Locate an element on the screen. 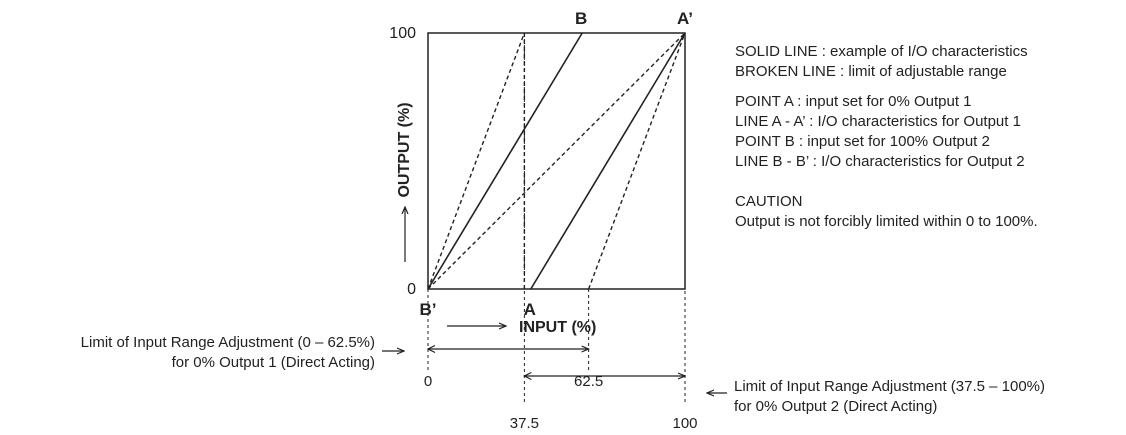 The image size is (1126, 435). point-a-label: A is located at coordinates (530, 309).